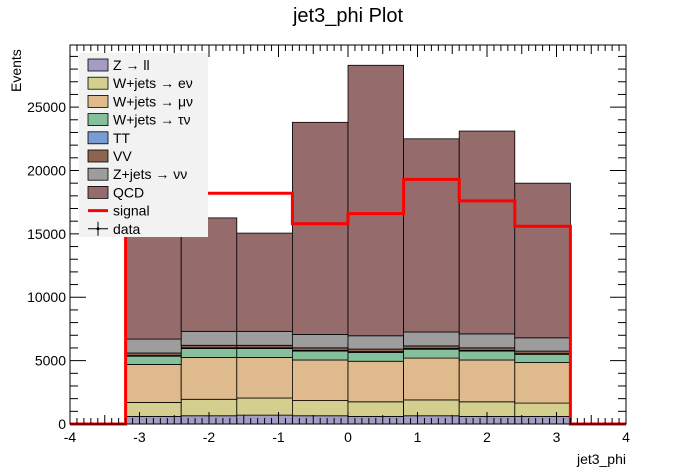 Image resolution: width=696 pixels, height=472 pixels. Describe the element at coordinates (153, 83) in the screenshot. I see `legend-label: W+jets → eν` at that location.